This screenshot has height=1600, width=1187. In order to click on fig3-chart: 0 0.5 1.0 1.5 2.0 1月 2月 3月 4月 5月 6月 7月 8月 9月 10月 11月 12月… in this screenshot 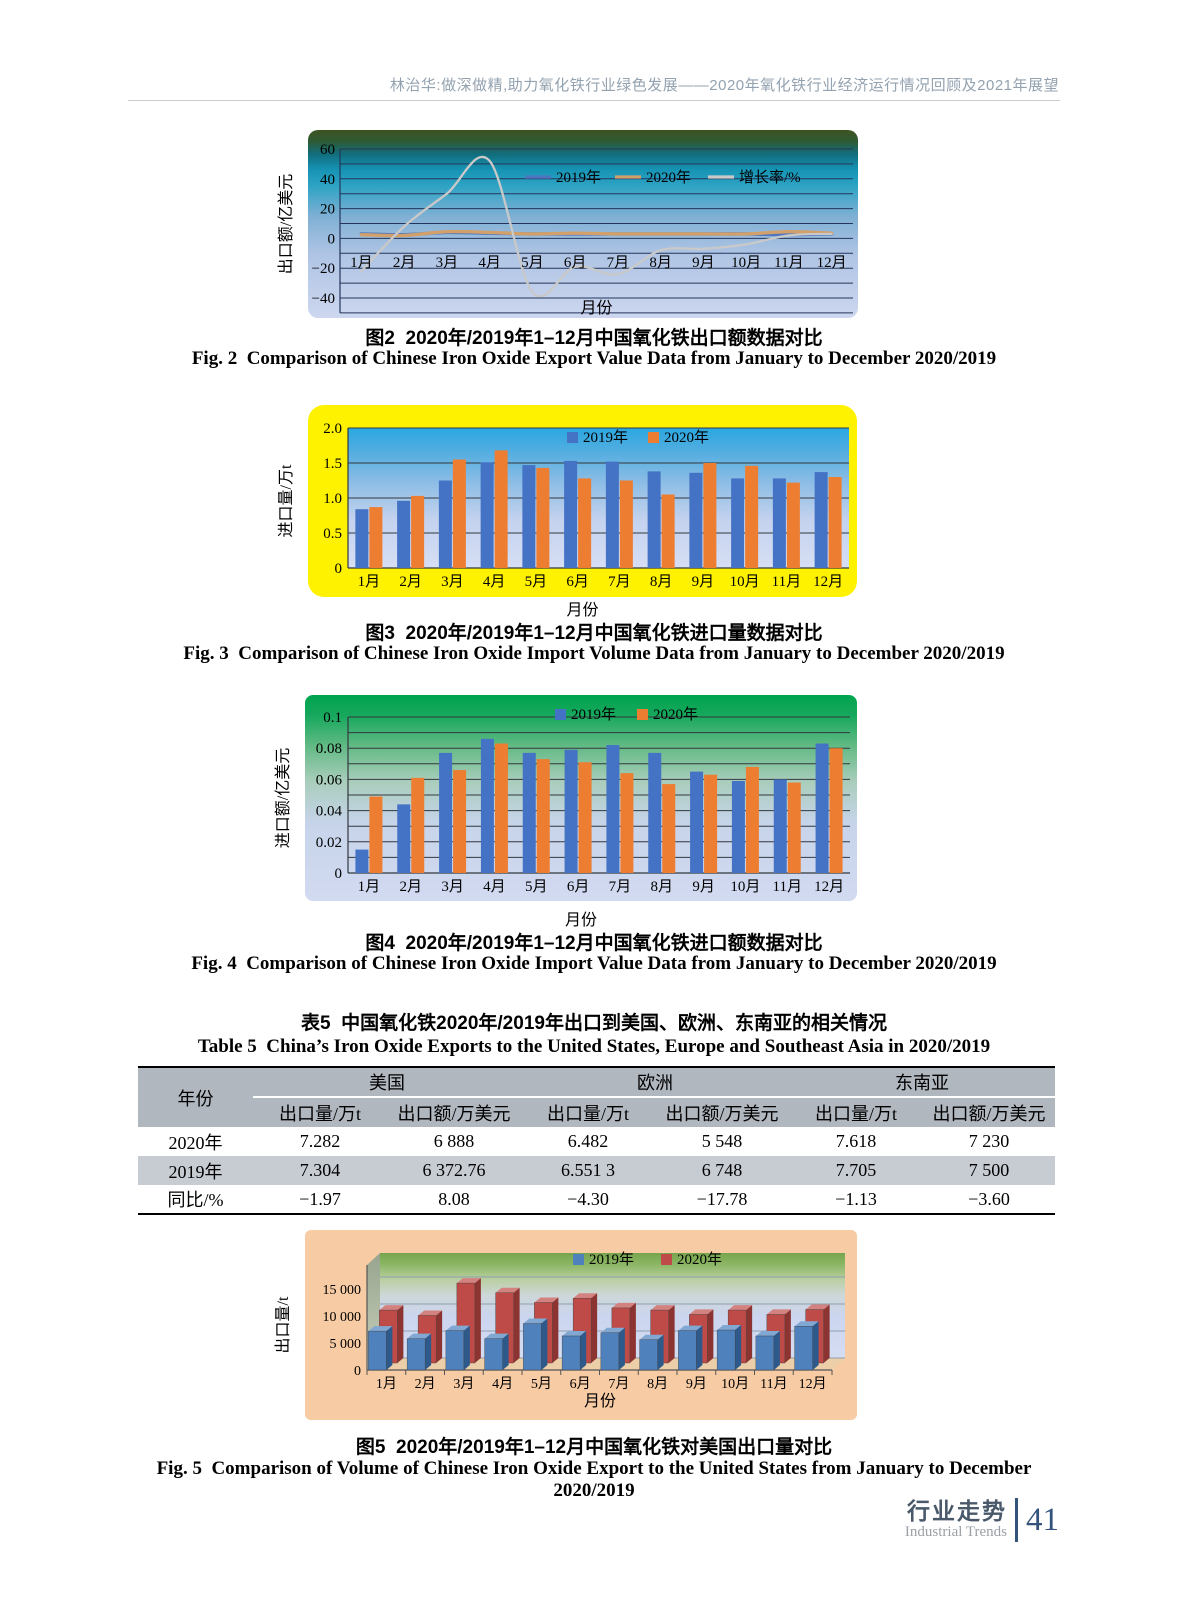, I will do `click(582, 501)`.